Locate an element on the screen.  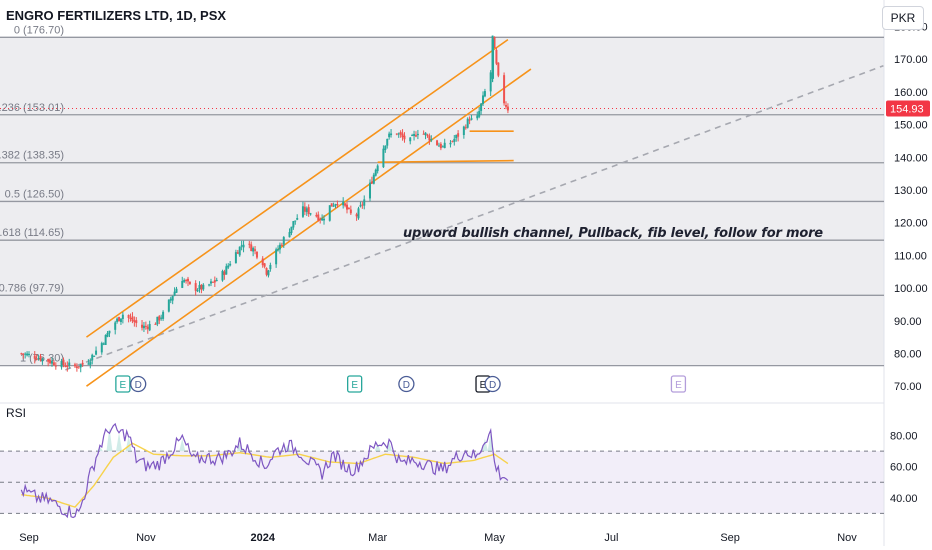
dividend-event-icon is located at coordinates (406, 384).